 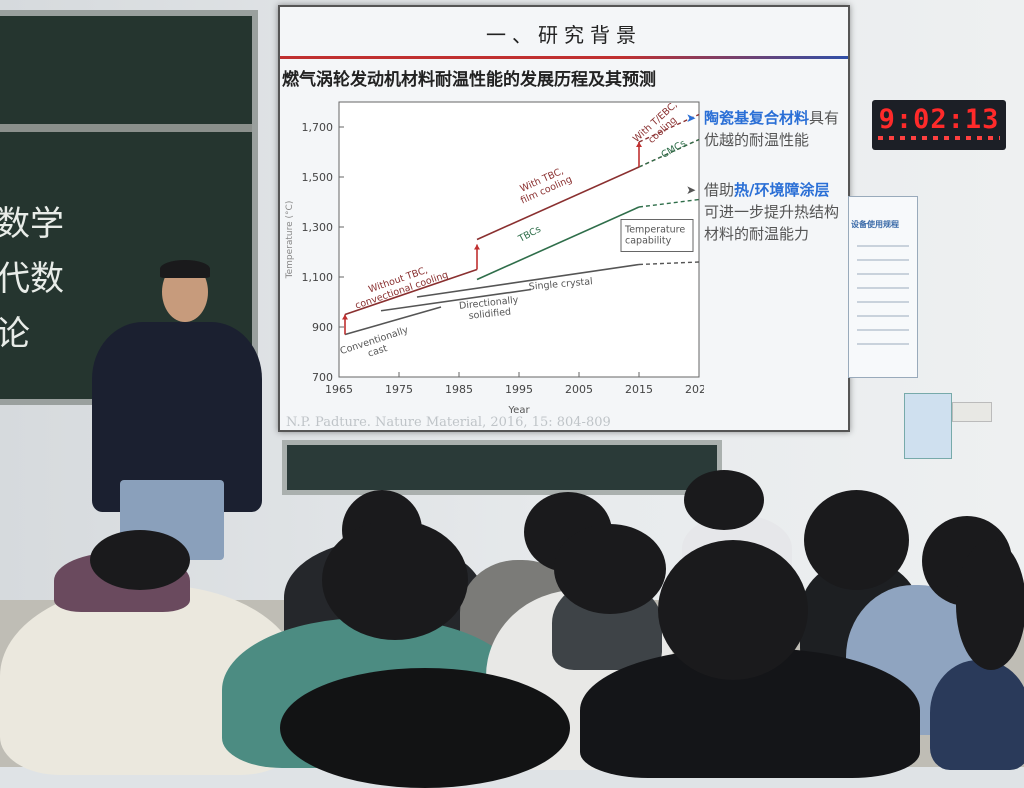 What do you see at coordinates (322, 327) in the screenshot?
I see `y-tick-label: 900` at bounding box center [322, 327].